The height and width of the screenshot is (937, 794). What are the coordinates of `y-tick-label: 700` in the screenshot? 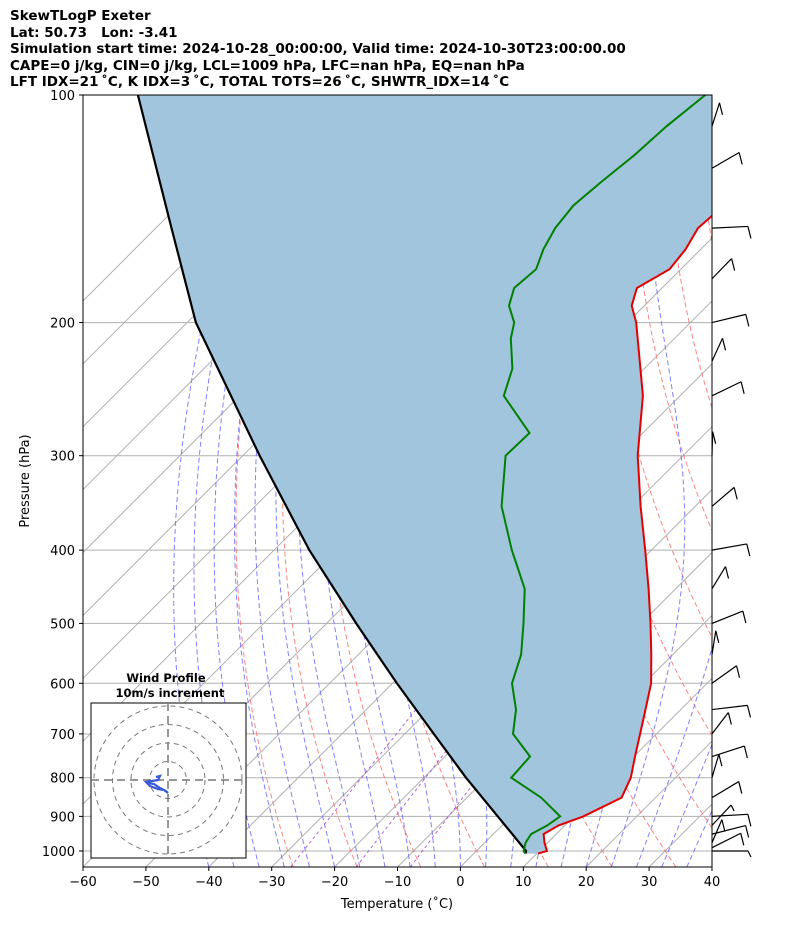 It's located at (62, 735).